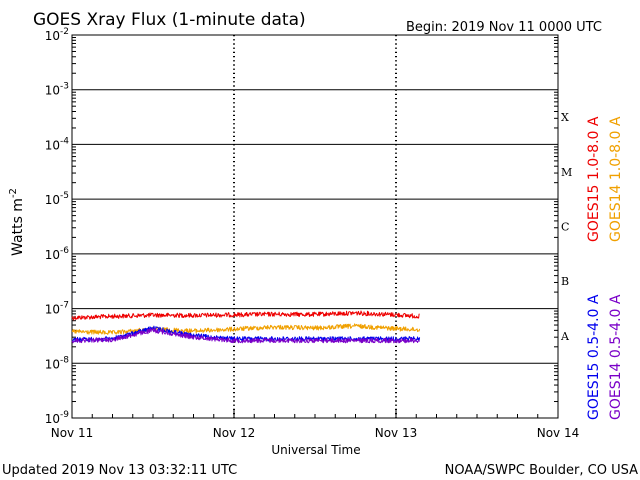 The image size is (640, 480). What do you see at coordinates (57, 144) in the screenshot?
I see `y-tick-label: 10⁻⁴` at bounding box center [57, 144].